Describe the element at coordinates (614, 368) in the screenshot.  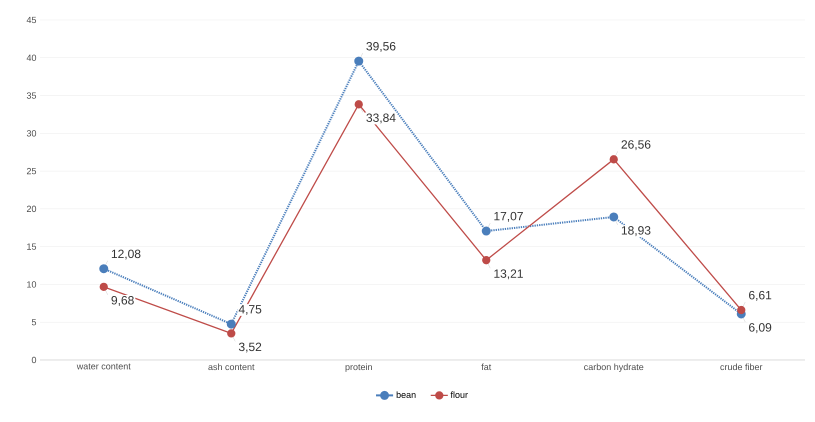
I see `x-tick-label: carbon hydrate` at that location.